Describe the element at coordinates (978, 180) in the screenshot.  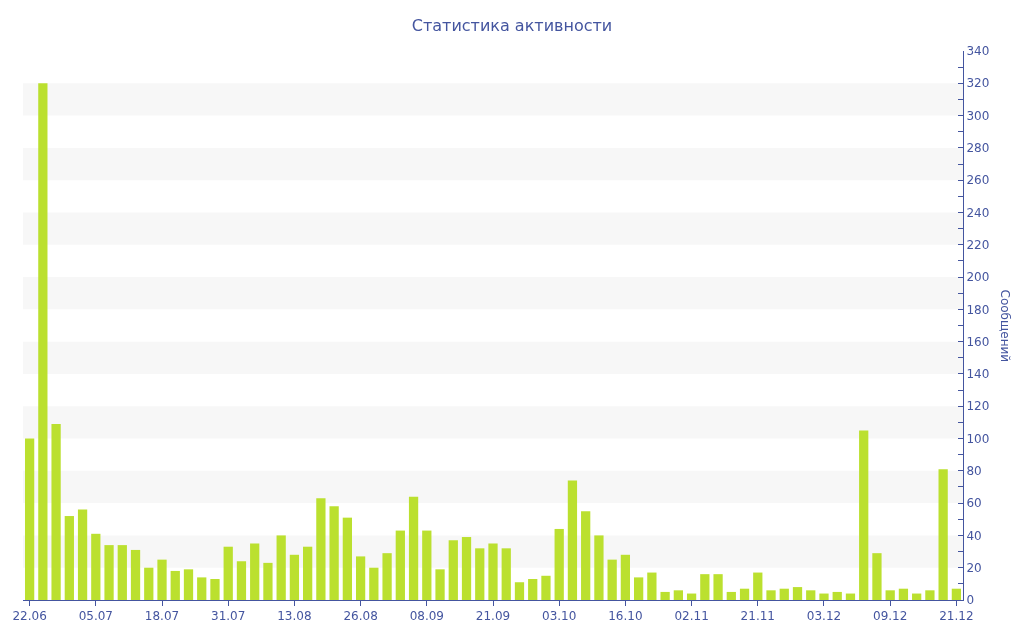
I see `y-tick-label: 260` at that location.